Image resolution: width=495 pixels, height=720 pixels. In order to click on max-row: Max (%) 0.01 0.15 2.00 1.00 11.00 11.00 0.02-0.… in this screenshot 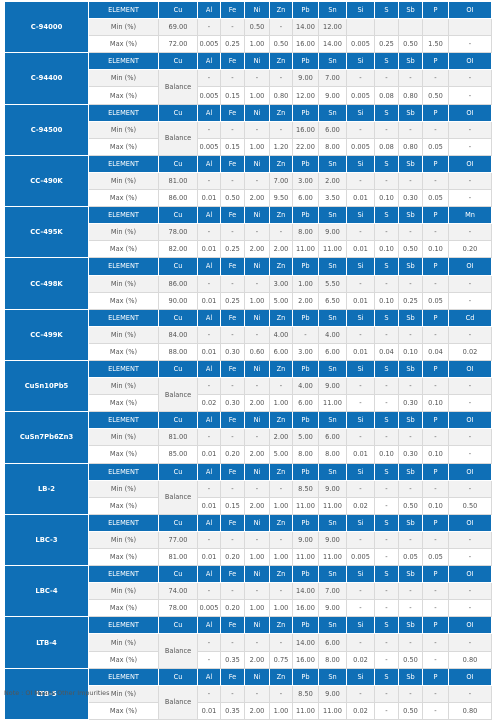, I will do `click(248, 505)`.